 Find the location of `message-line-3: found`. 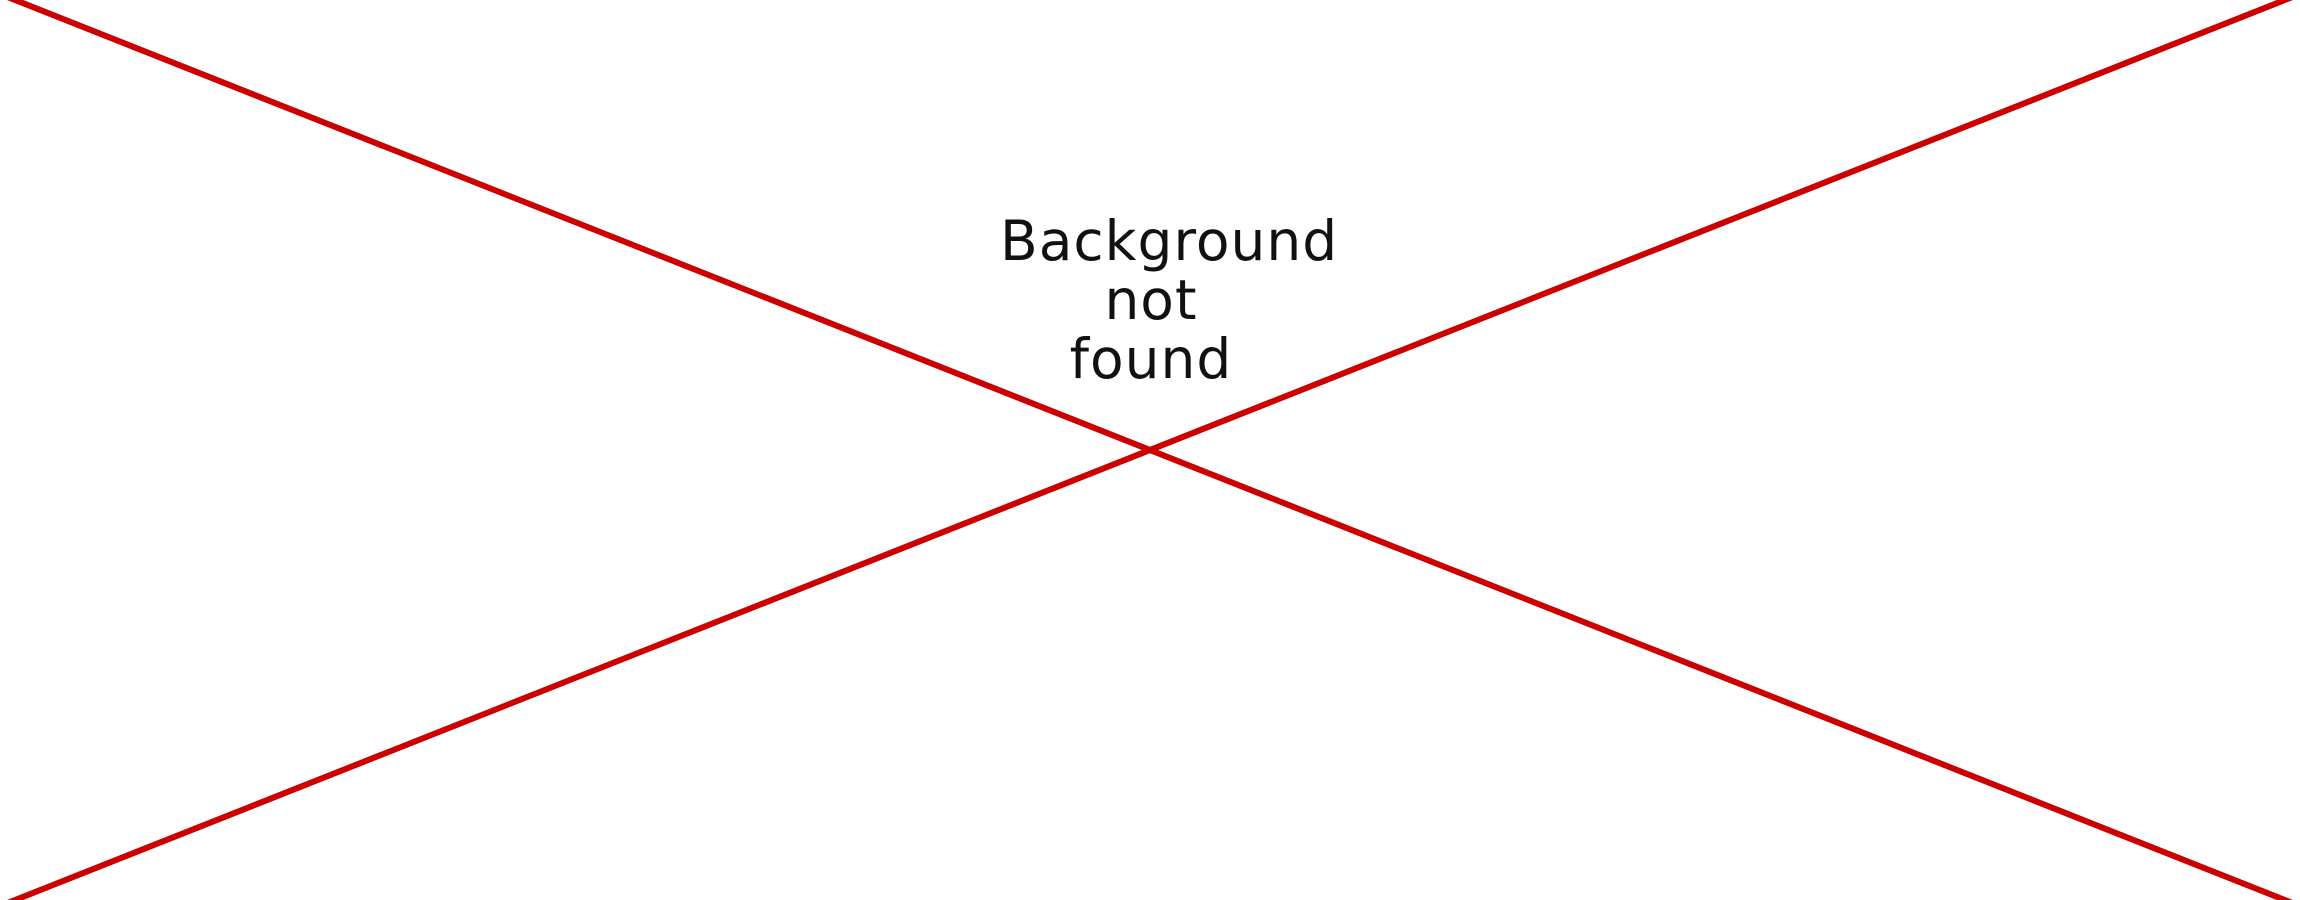

message-line-3: found is located at coordinates (1151, 359).